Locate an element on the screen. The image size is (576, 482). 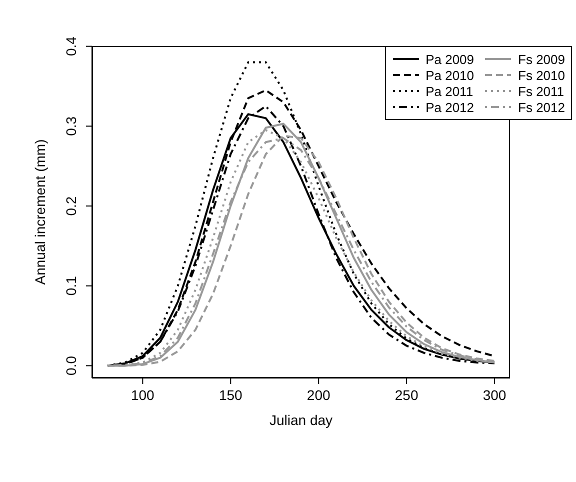
legend-label: Pa 2011 is located at coordinates (450, 91).